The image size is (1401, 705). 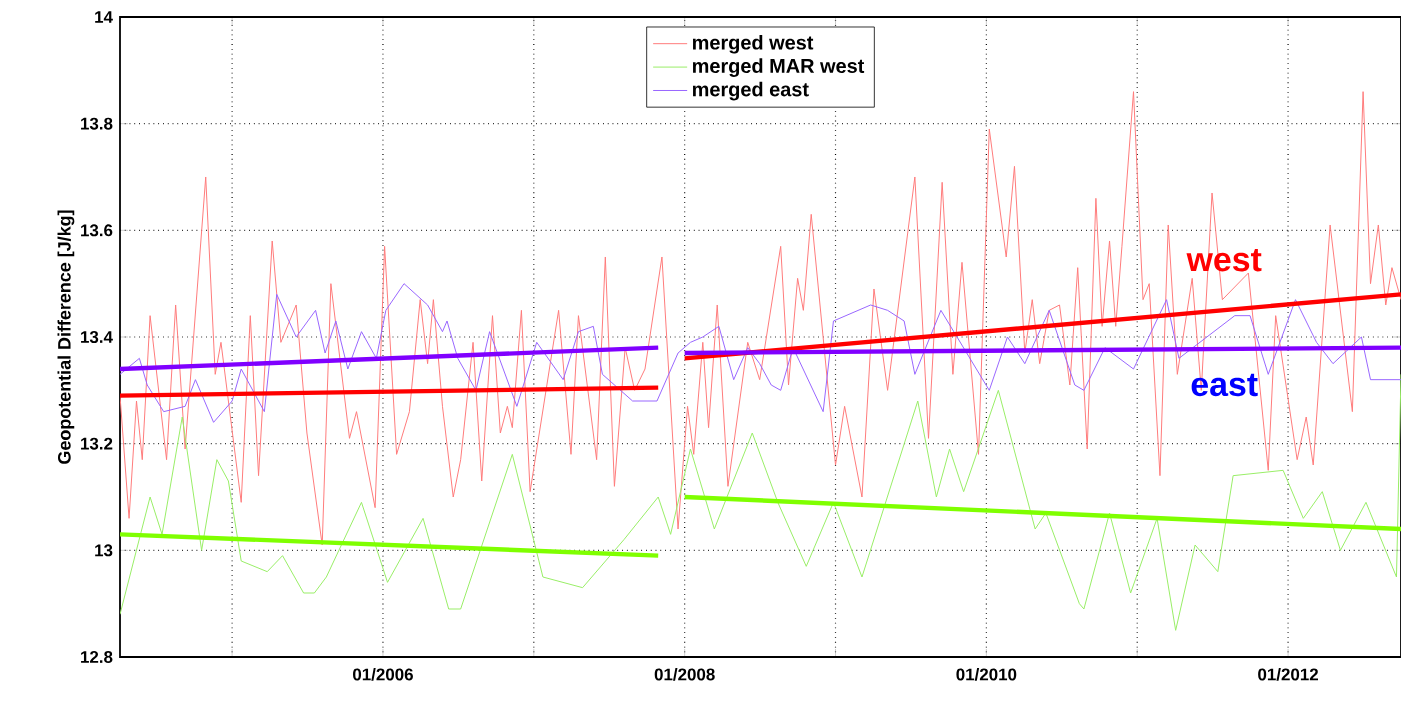 I want to click on x-tick-label: 01/2006, so click(x=383, y=674).